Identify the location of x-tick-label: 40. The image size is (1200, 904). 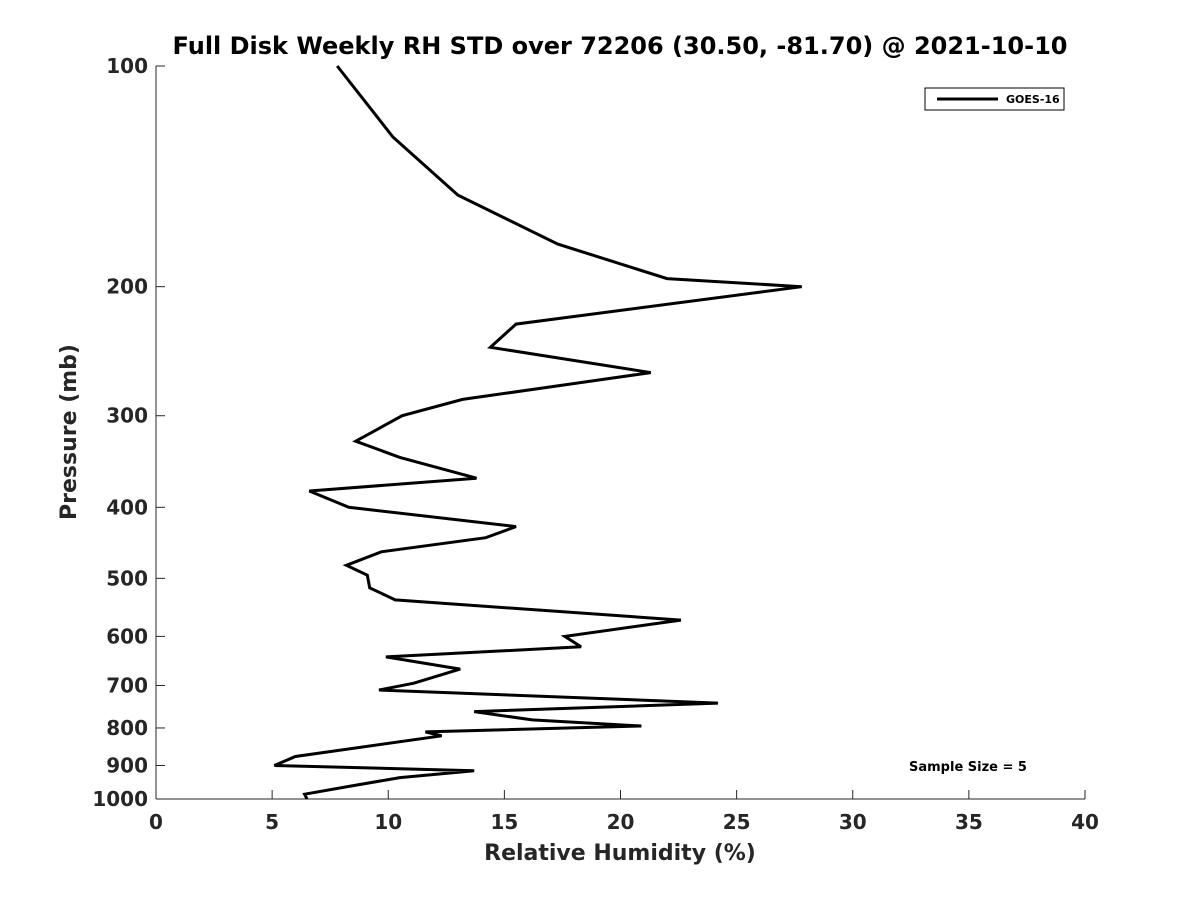
(1085, 822).